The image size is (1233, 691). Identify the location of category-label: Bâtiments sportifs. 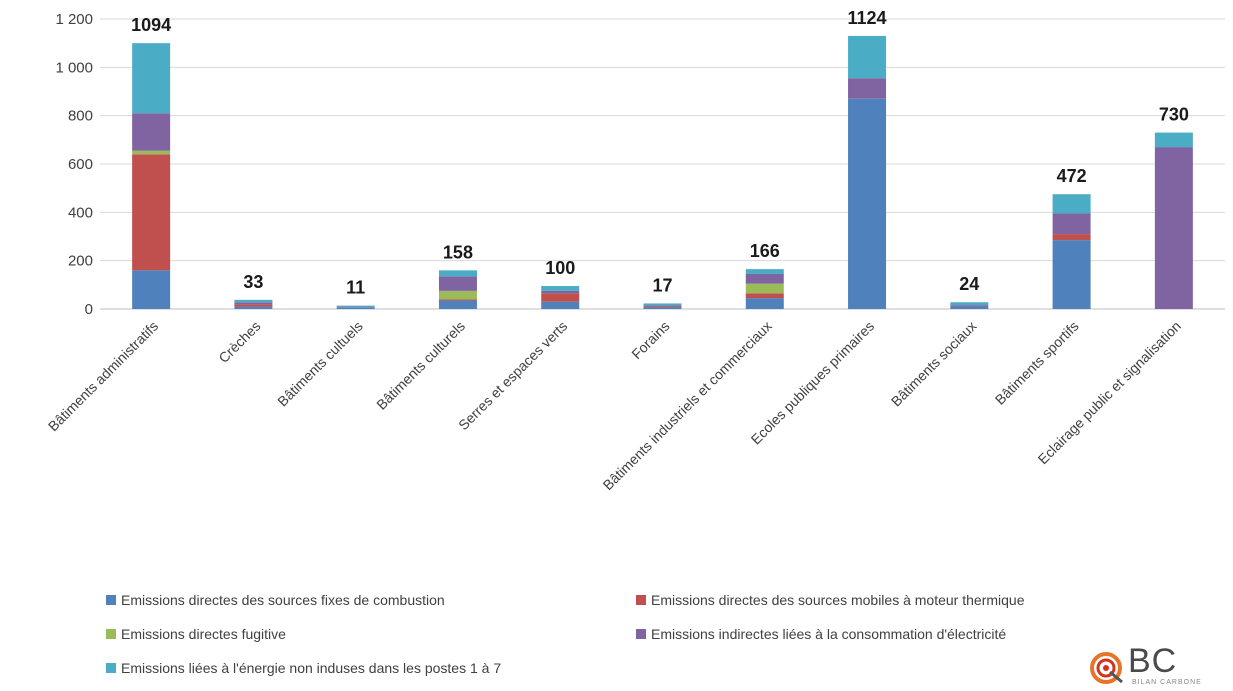
(1037, 363).